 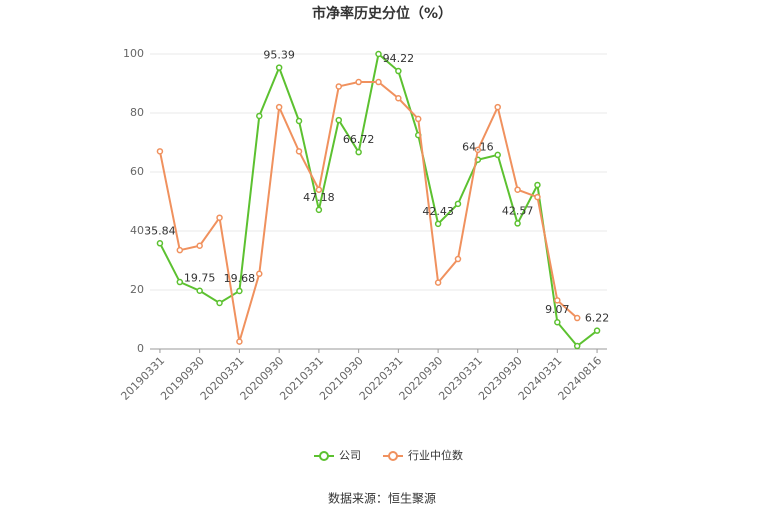 I want to click on y-tick-label: 60, so click(x=137, y=171).